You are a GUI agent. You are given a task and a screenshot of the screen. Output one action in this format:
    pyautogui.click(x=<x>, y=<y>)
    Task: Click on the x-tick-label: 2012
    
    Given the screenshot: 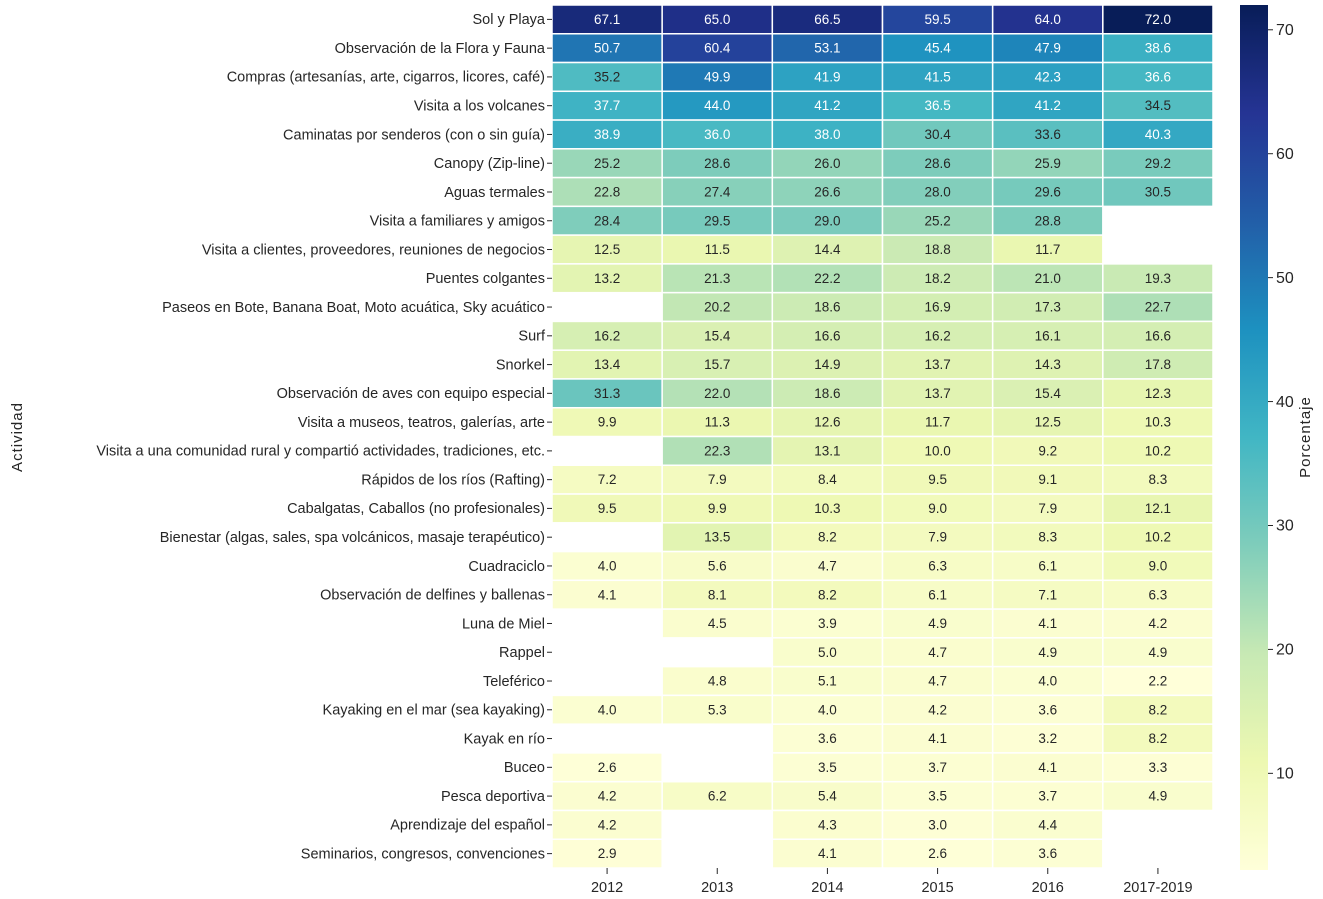 What is the action you would take?
    pyautogui.click(x=607, y=888)
    